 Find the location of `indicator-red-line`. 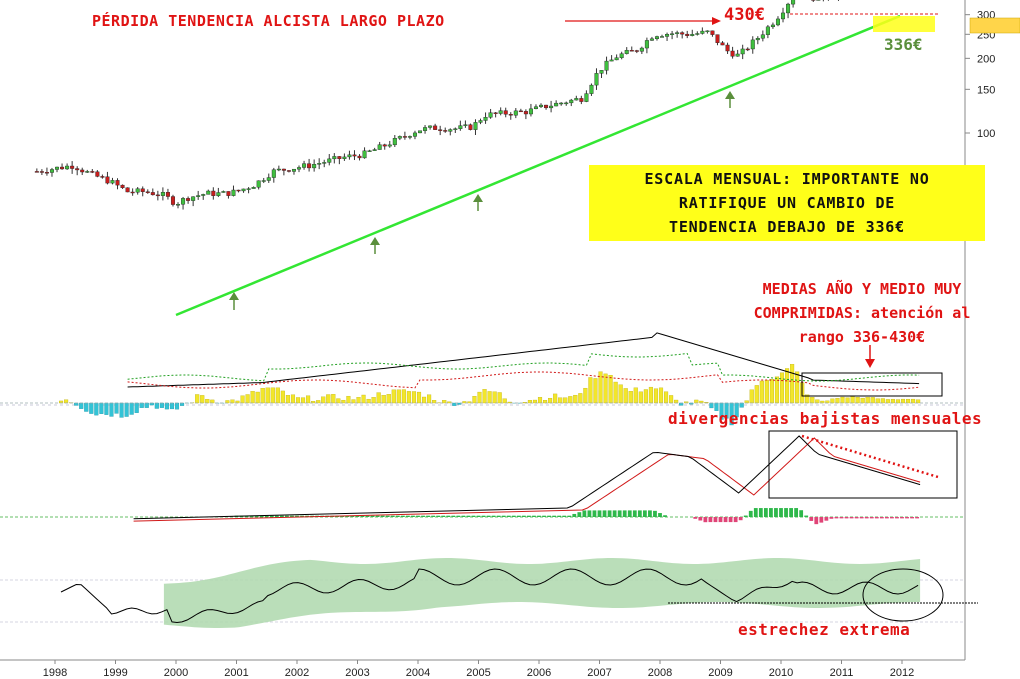

indicator-red-line is located at coordinates (523, 381).